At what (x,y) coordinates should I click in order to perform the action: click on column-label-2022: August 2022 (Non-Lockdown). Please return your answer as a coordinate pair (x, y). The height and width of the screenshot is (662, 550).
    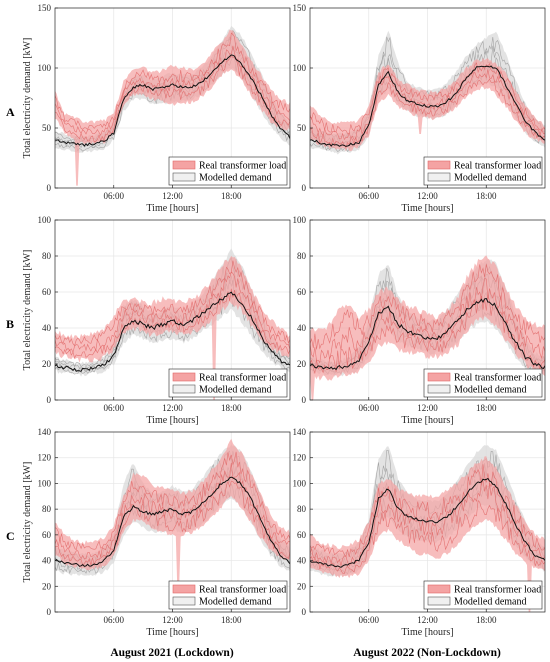
    Looking at the image, I should click on (427, 653).